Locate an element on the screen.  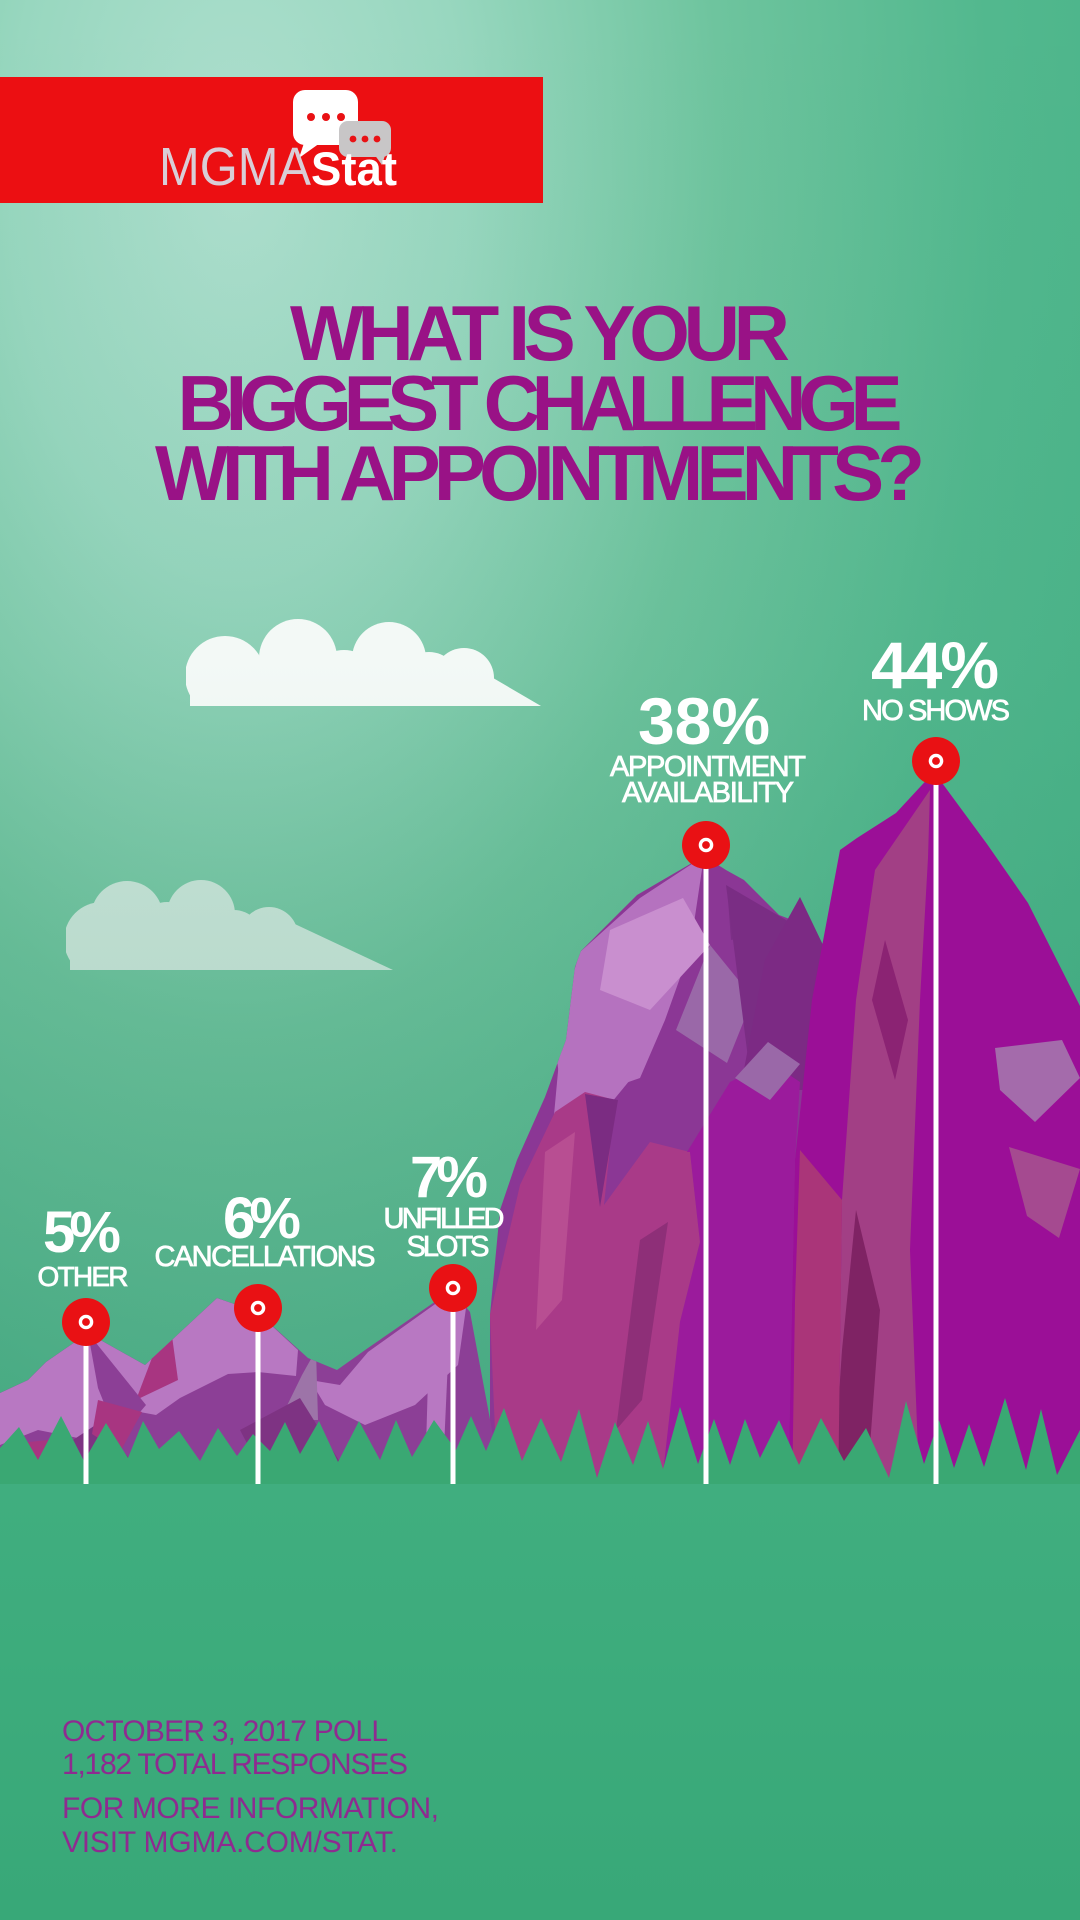
svg-text: Stat is located at coordinates (354, 168).